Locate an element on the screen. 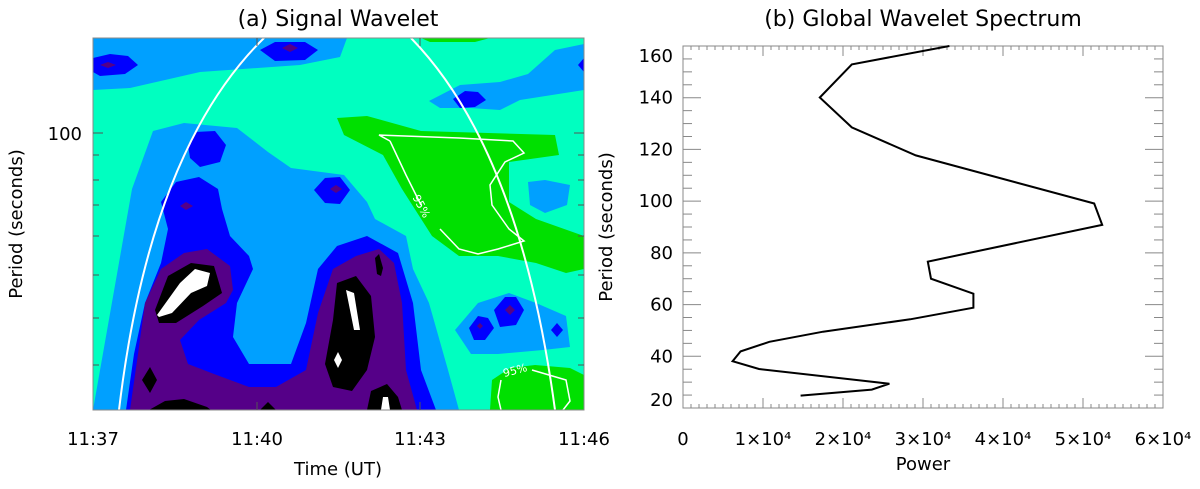 The image size is (1200, 489). y-tick-label: 40 is located at coordinates (661, 356).